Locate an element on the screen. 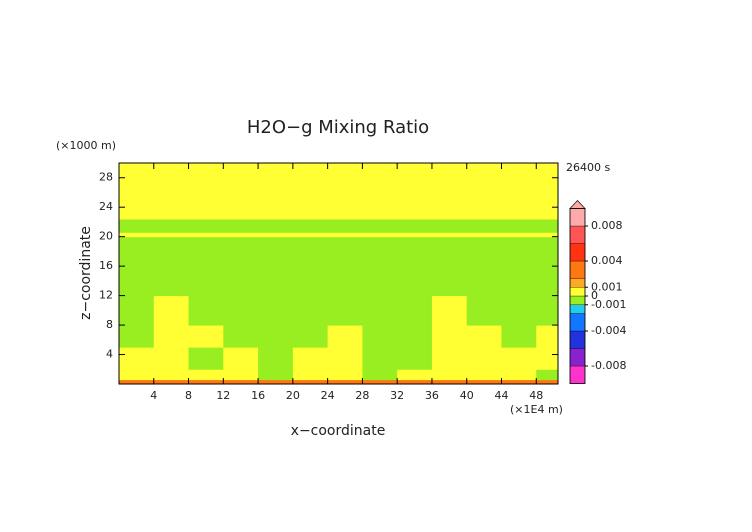 This screenshot has width=752, height=532. y-unit: (×1000 m) is located at coordinates (86, 145).